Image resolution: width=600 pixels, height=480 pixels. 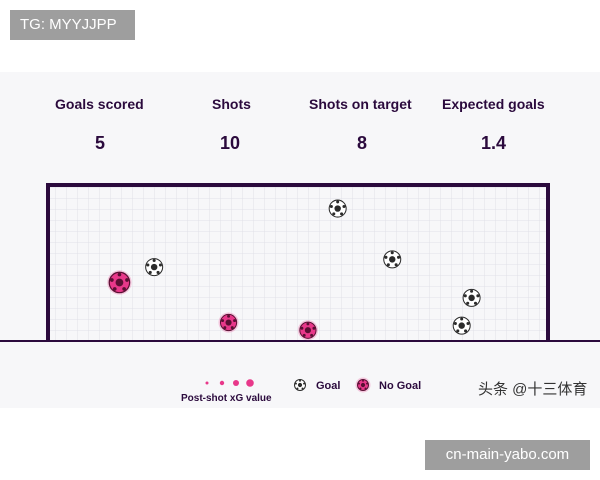 What do you see at coordinates (72, 25) in the screenshot?
I see `watermark-top-left: TG: MYYJJPP` at bounding box center [72, 25].